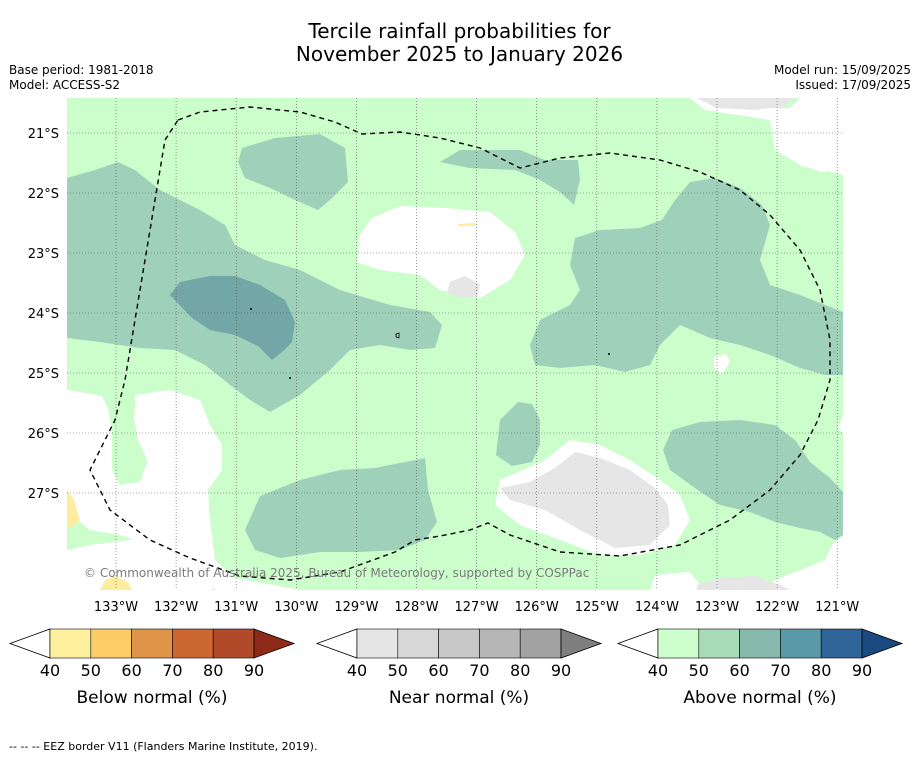 Image resolution: width=919 pixels, height=758 pixels. What do you see at coordinates (416, 607) in the screenshot?
I see `longitude-label: 128°W` at bounding box center [416, 607].